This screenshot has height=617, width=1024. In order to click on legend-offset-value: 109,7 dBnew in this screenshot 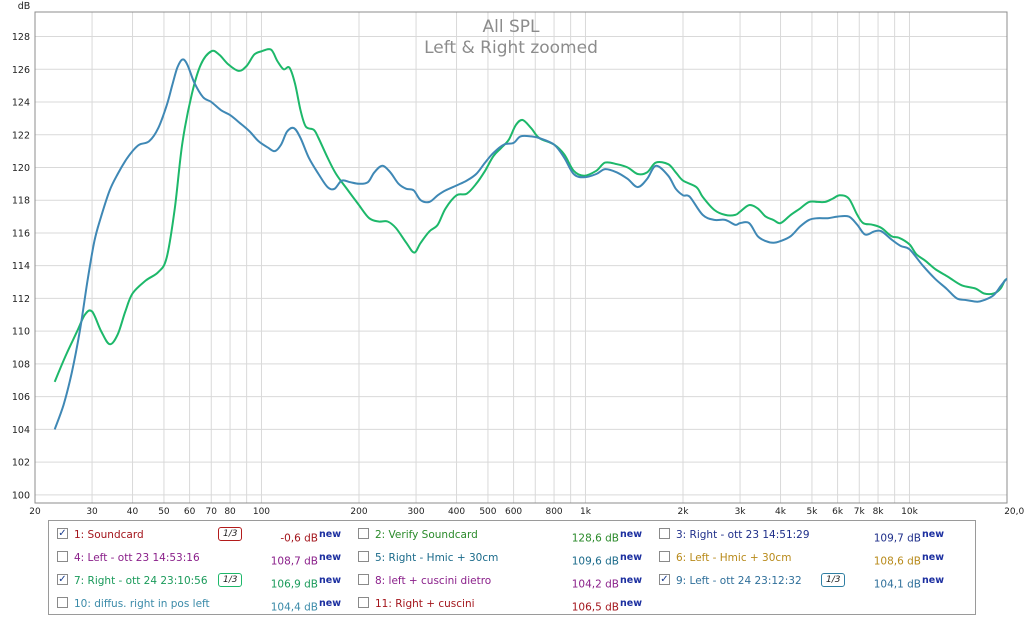, I will do `click(908, 537)`.